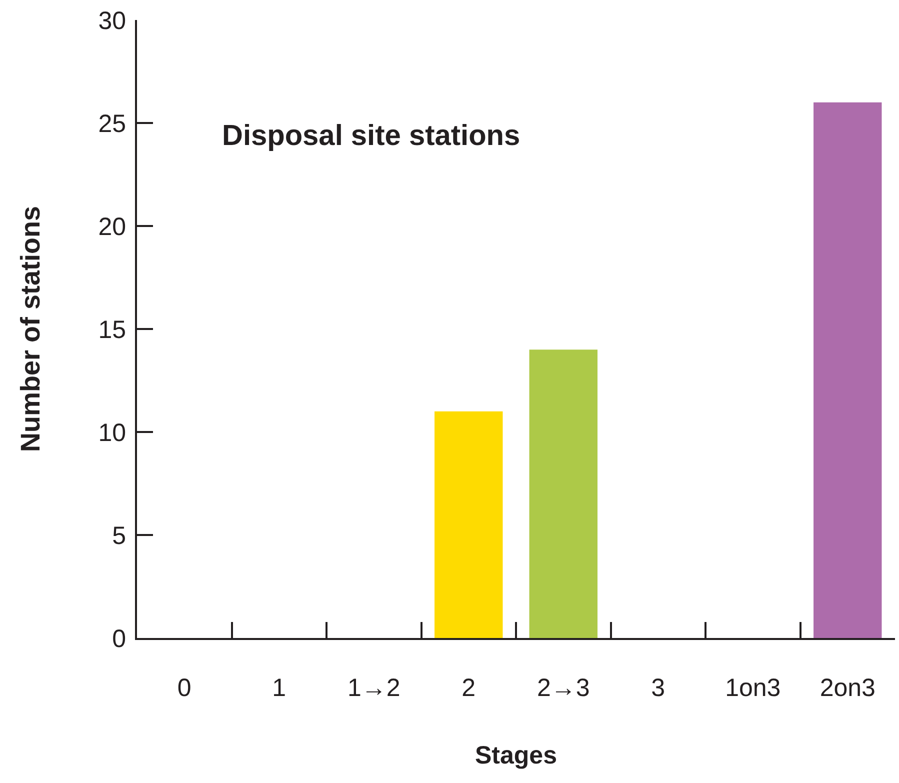  What do you see at coordinates (112, 432) in the screenshot?
I see `y-tick-label: 10` at bounding box center [112, 432].